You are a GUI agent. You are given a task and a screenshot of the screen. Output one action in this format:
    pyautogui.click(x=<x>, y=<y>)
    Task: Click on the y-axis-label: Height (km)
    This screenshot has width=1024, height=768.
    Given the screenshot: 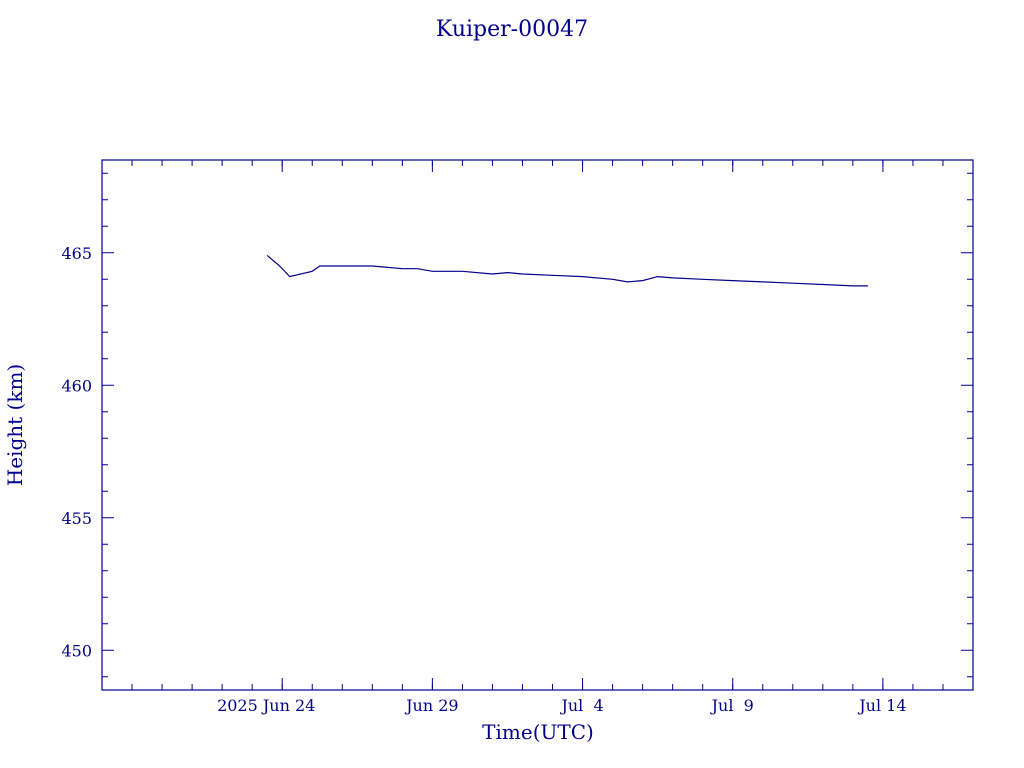 What is the action you would take?
    pyautogui.click(x=15, y=425)
    